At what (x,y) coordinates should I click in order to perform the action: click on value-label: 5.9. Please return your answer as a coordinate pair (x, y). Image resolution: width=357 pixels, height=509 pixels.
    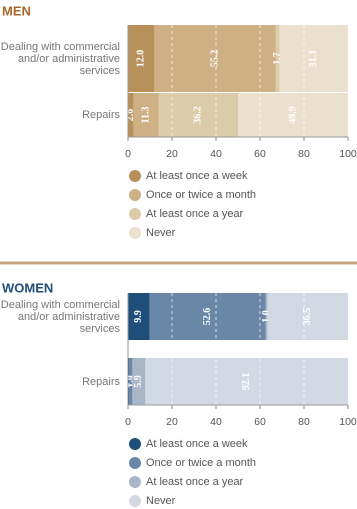
    Looking at the image, I should click on (138, 381).